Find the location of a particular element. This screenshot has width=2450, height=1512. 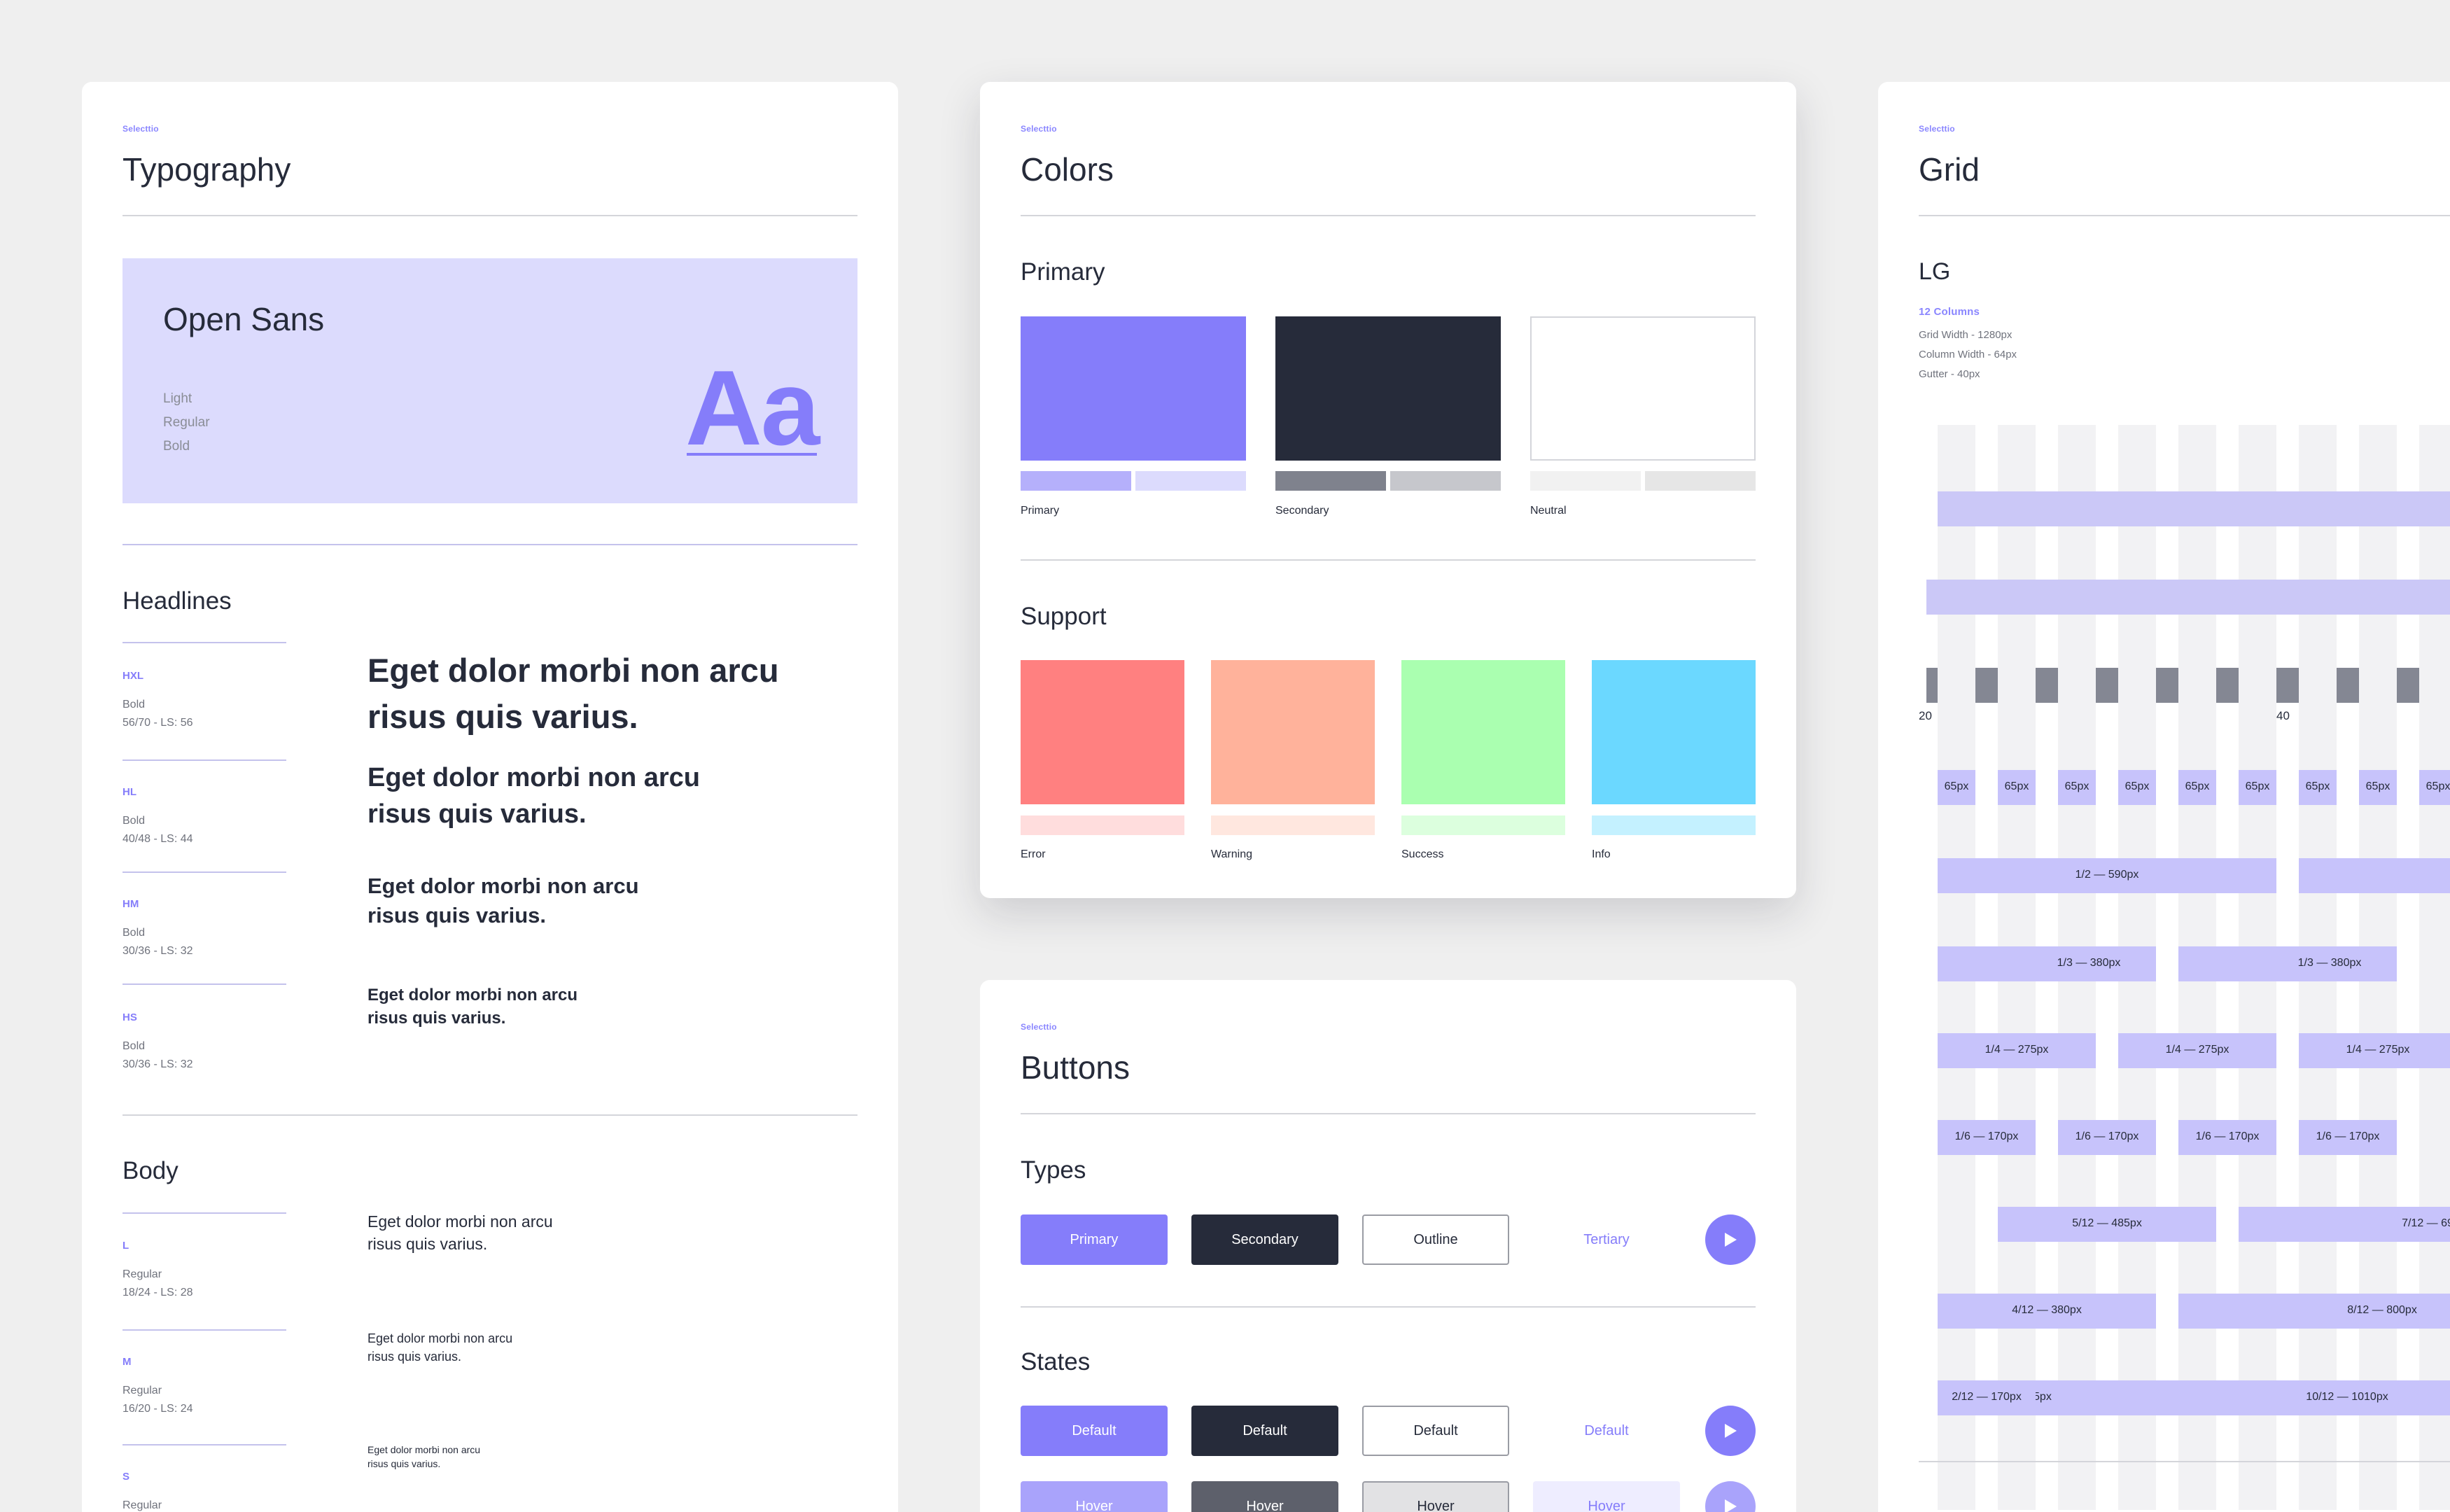

grid-2-12-label: 2/12 — 170px is located at coordinates (1987, 1397).